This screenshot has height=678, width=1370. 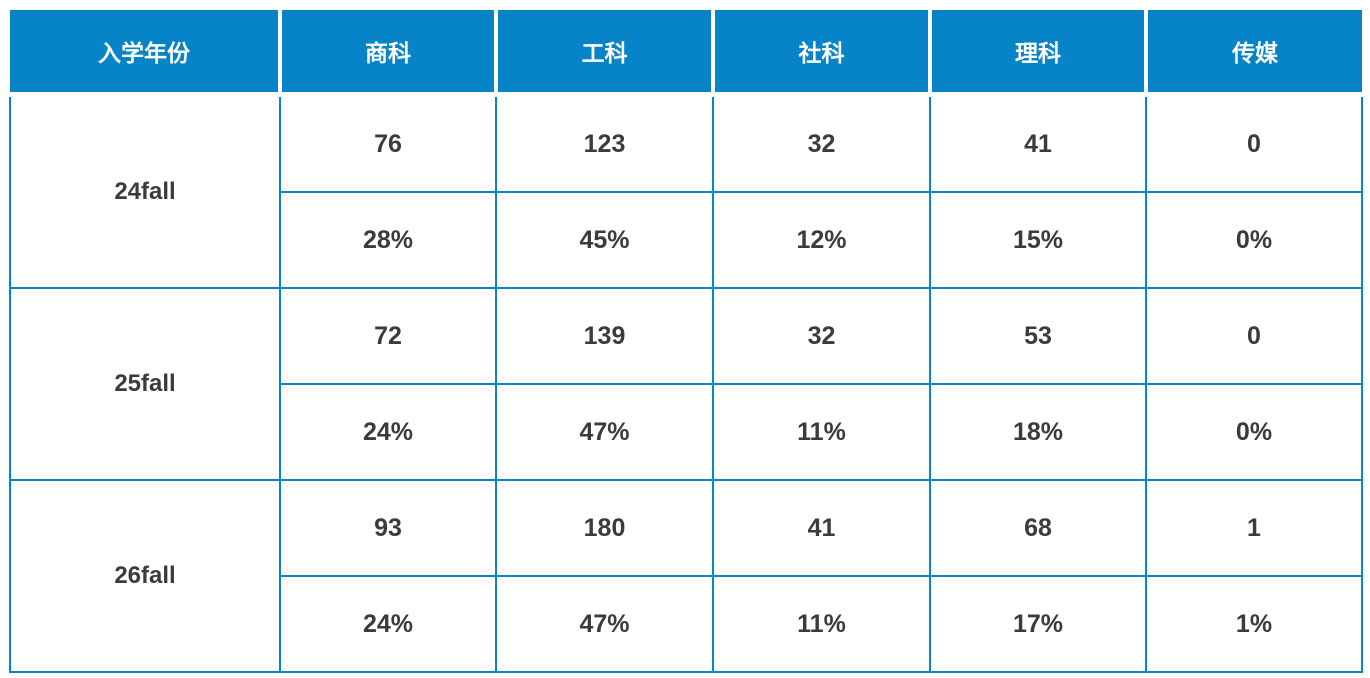 What do you see at coordinates (146, 53) in the screenshot?
I see `header-cell-enrollment-year: 入学年份` at bounding box center [146, 53].